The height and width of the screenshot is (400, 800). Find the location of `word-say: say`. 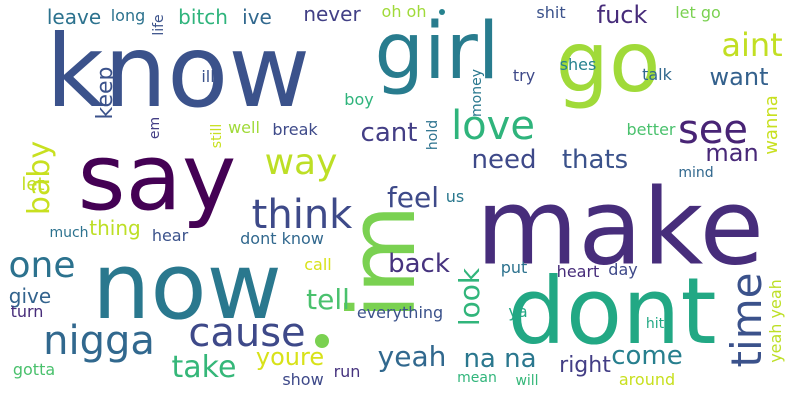

word-say: say is located at coordinates (157, 177).